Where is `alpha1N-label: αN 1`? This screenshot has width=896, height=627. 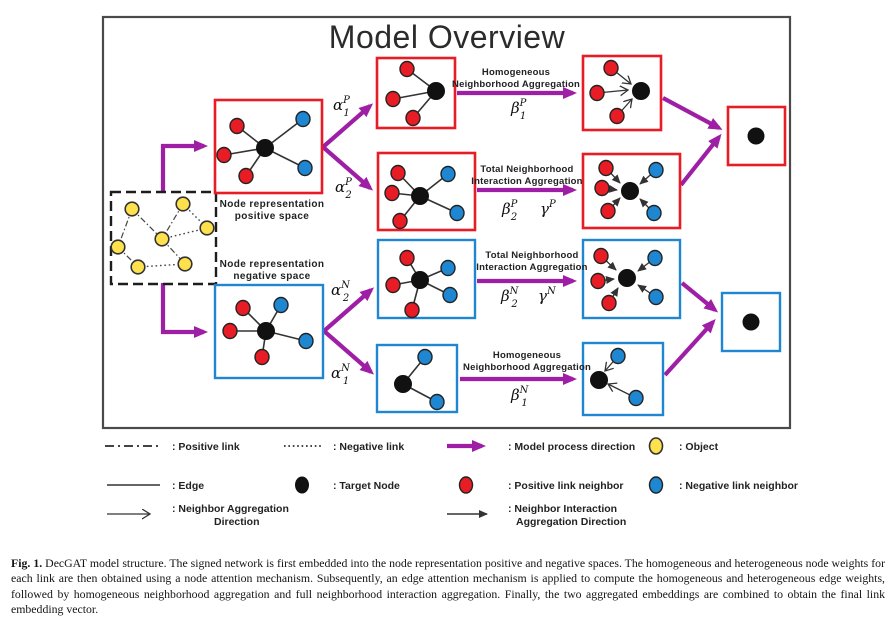 alpha1N-label: αN 1 is located at coordinates (341, 375).